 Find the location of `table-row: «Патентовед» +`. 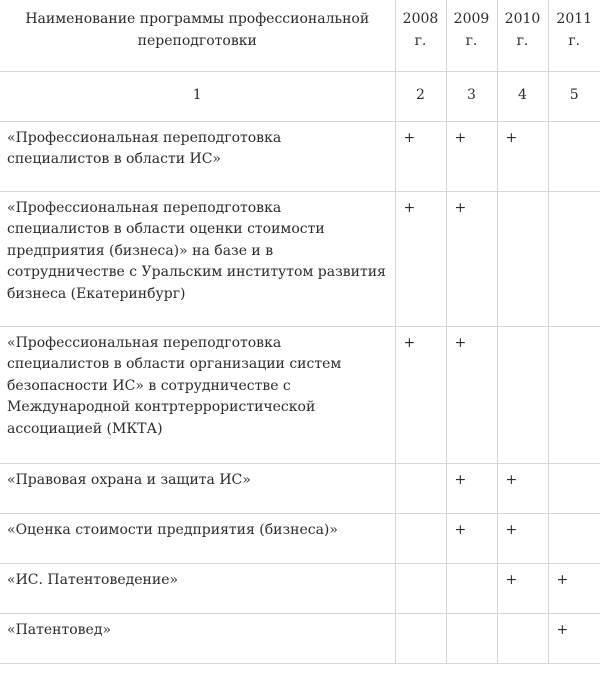

table-row: «Патентовед» + is located at coordinates (300, 638).